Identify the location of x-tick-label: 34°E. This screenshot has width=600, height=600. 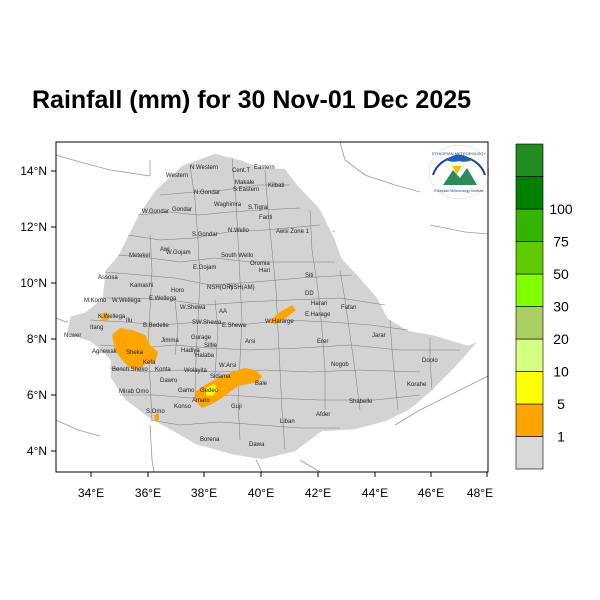
(91, 493).